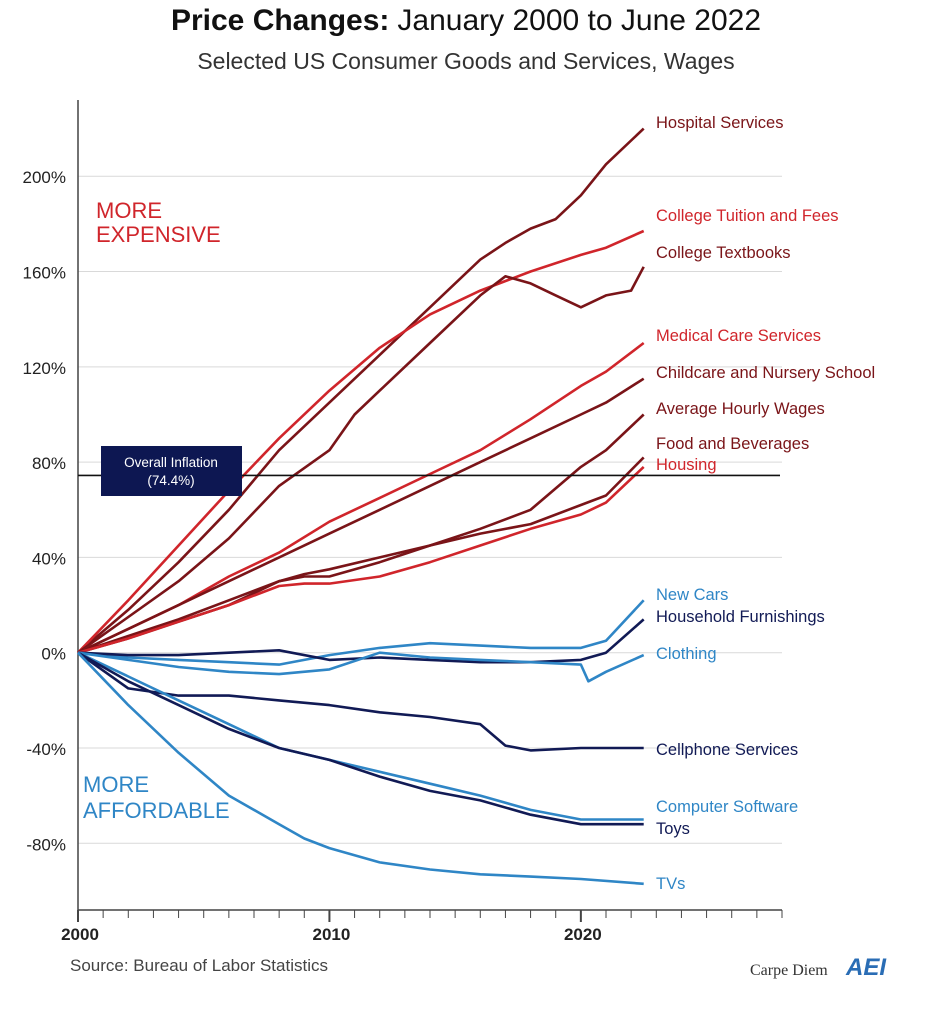 Image resolution: width=932 pixels, height=1010 pixels. Describe the element at coordinates (686, 654) in the screenshot. I see `series-label-clothing: Clothing` at that location.